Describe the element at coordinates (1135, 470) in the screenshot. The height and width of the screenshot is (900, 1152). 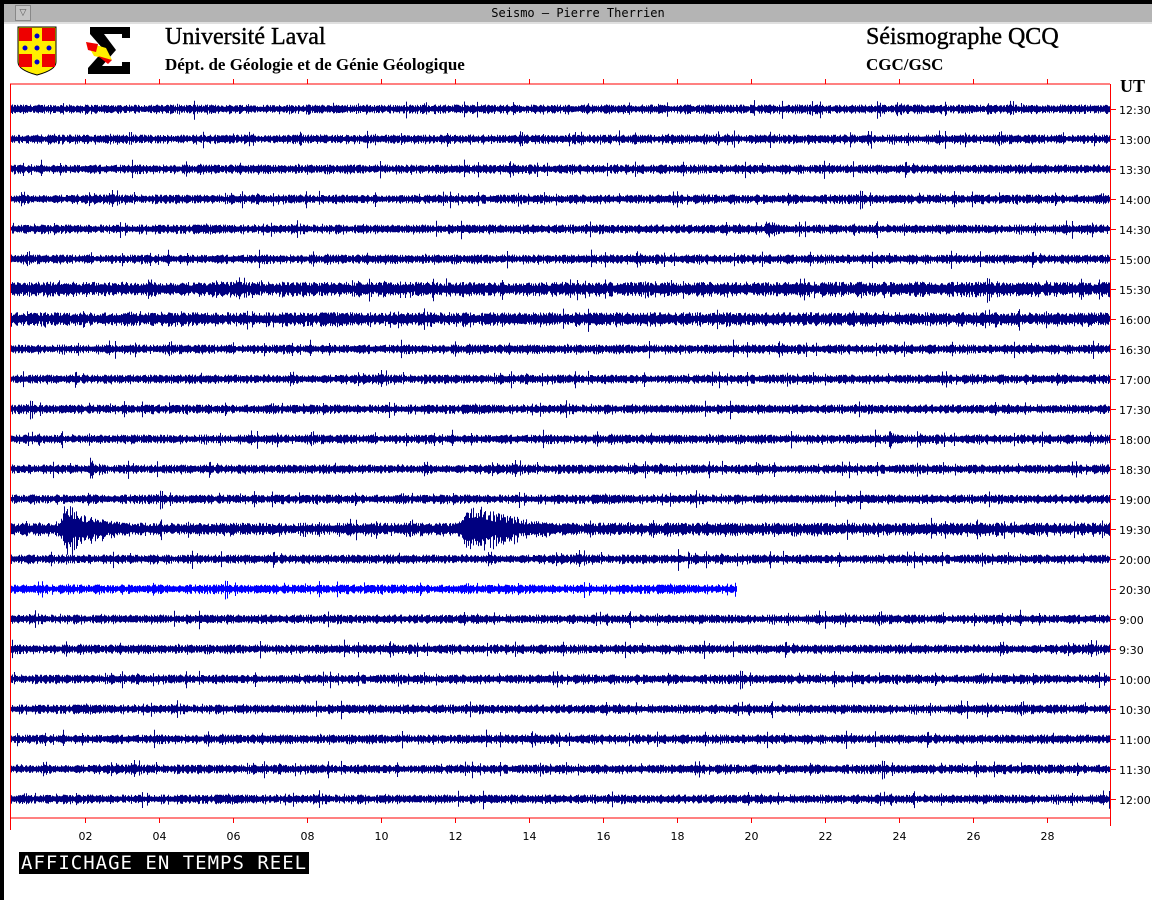
I see `trace-time-label: 18:30` at that location.